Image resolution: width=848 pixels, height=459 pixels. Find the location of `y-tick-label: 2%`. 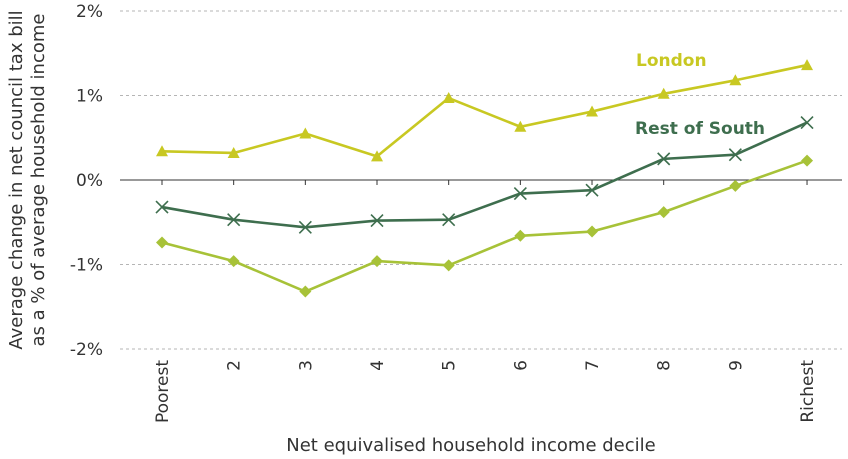

y-tick-label: 2% is located at coordinates (89, 12).